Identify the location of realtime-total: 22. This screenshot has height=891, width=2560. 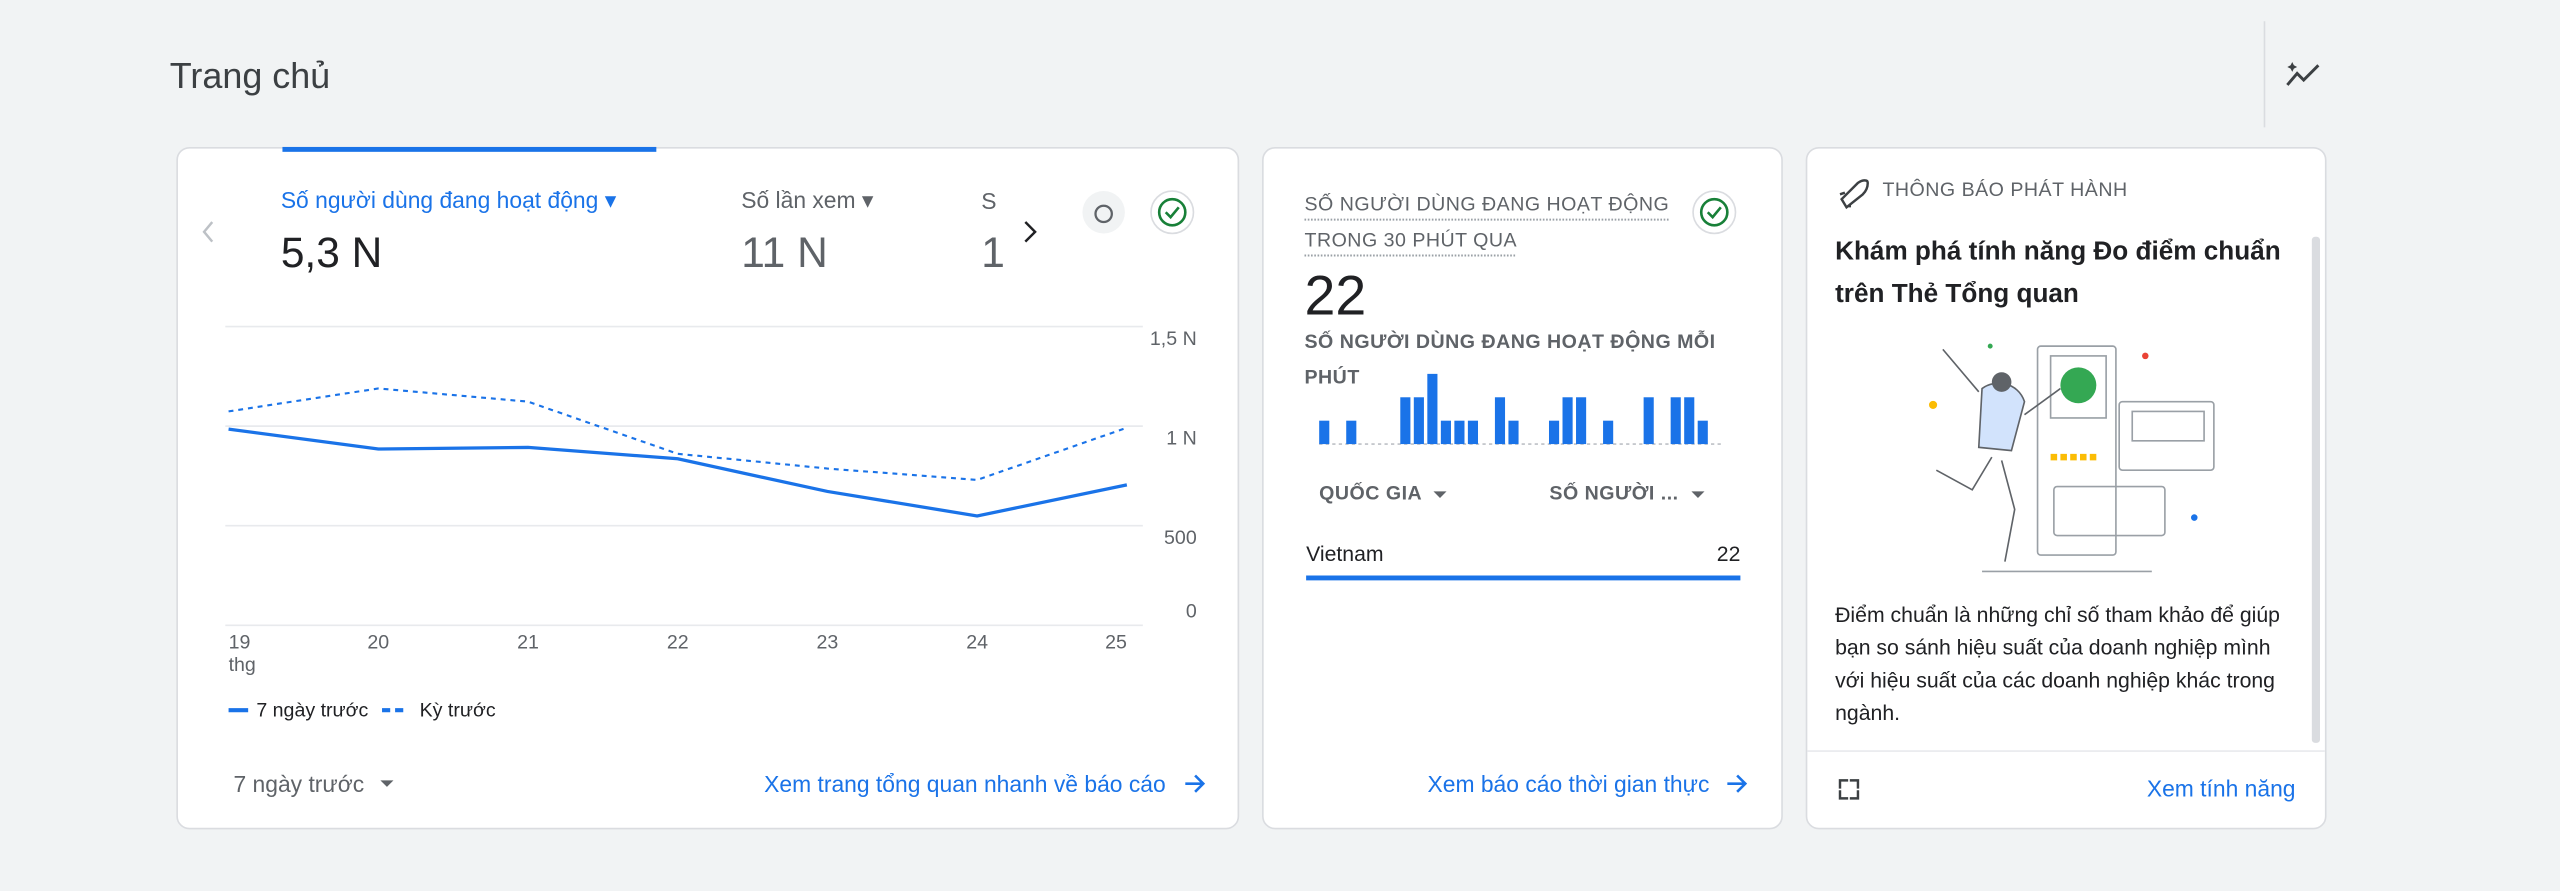
(1335, 296).